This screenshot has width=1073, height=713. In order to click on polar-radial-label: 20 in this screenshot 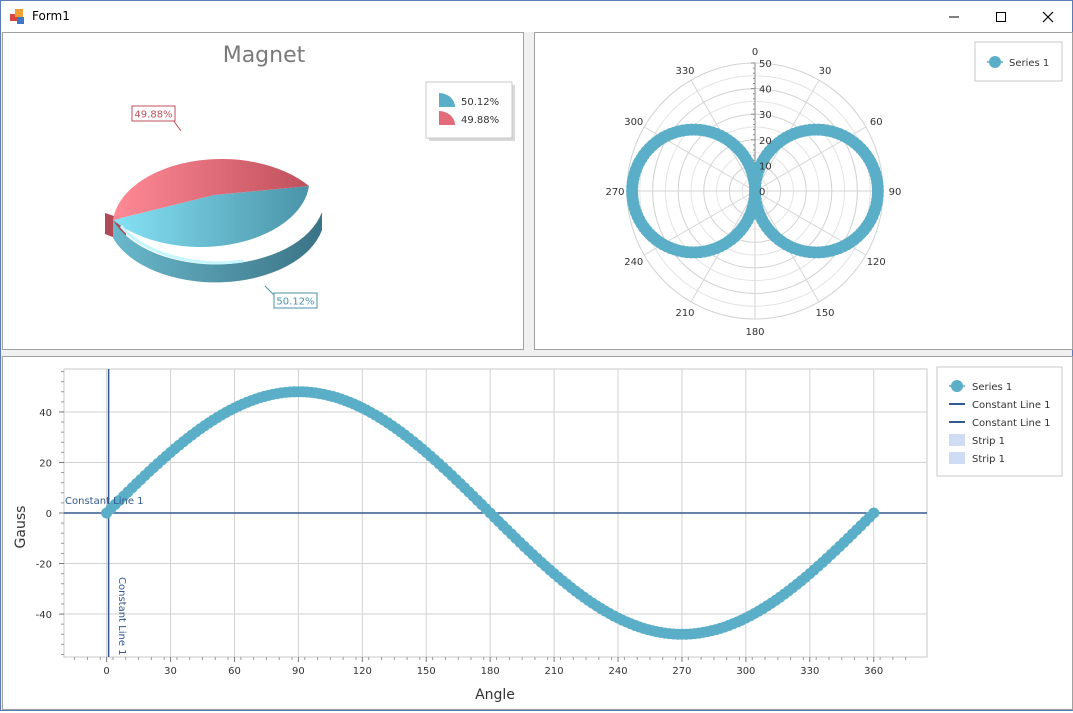, I will do `click(765, 141)`.